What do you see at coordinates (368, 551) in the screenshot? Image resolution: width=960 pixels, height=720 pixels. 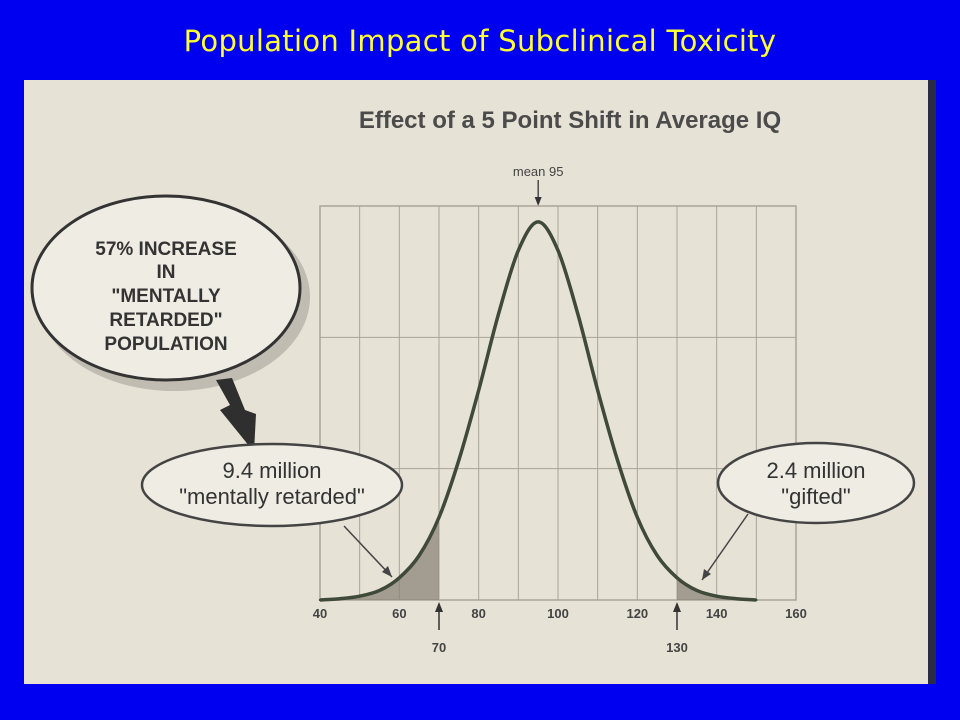 I see `left-callout-pointer` at bounding box center [368, 551].